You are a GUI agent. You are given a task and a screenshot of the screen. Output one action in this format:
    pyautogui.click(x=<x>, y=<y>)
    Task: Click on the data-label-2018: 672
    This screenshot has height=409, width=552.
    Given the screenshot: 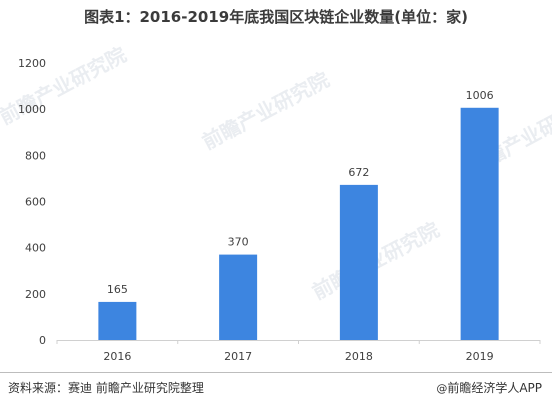 What is the action you would take?
    pyautogui.click(x=358, y=172)
    